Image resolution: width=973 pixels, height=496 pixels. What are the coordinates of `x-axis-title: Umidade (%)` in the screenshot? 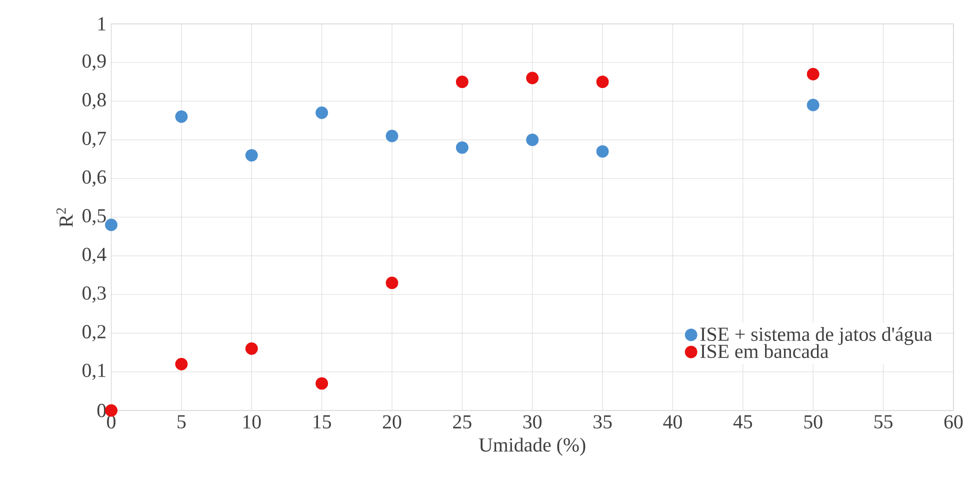 It's located at (532, 447).